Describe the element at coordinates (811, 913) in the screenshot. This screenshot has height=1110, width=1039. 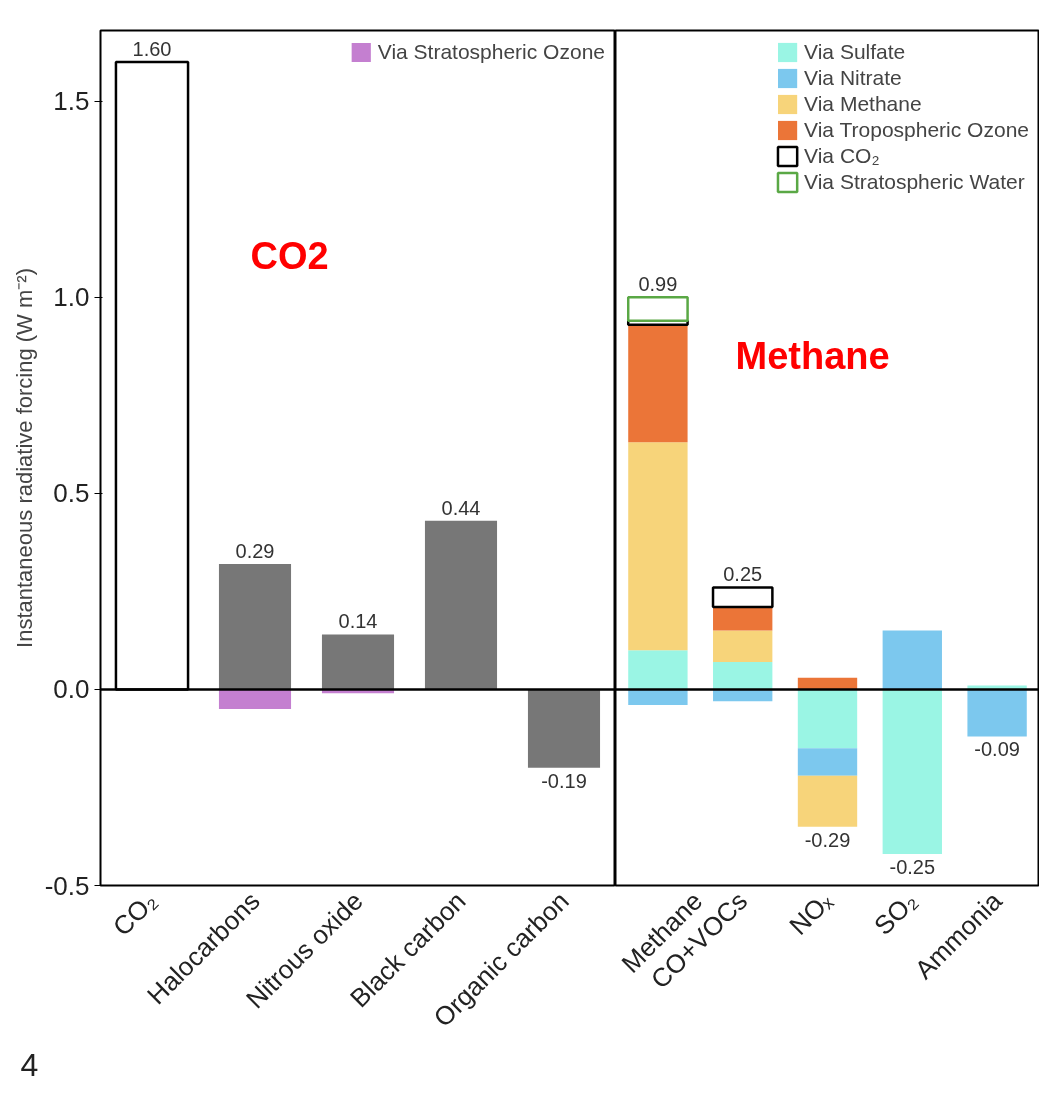
I see `x-tick-label: NOₓ` at that location.